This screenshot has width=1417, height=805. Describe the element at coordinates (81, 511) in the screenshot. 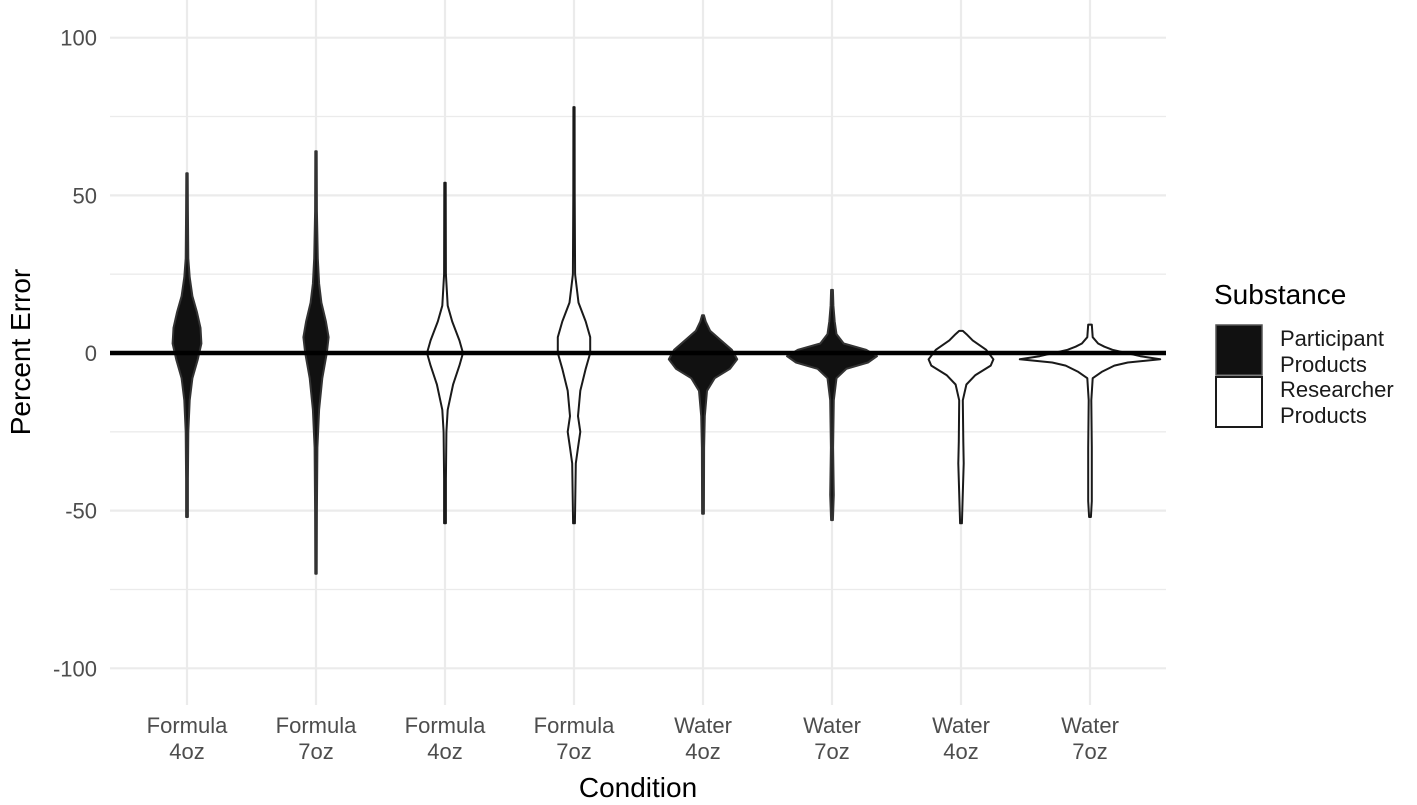

I see `y-tick-label: -50` at that location.